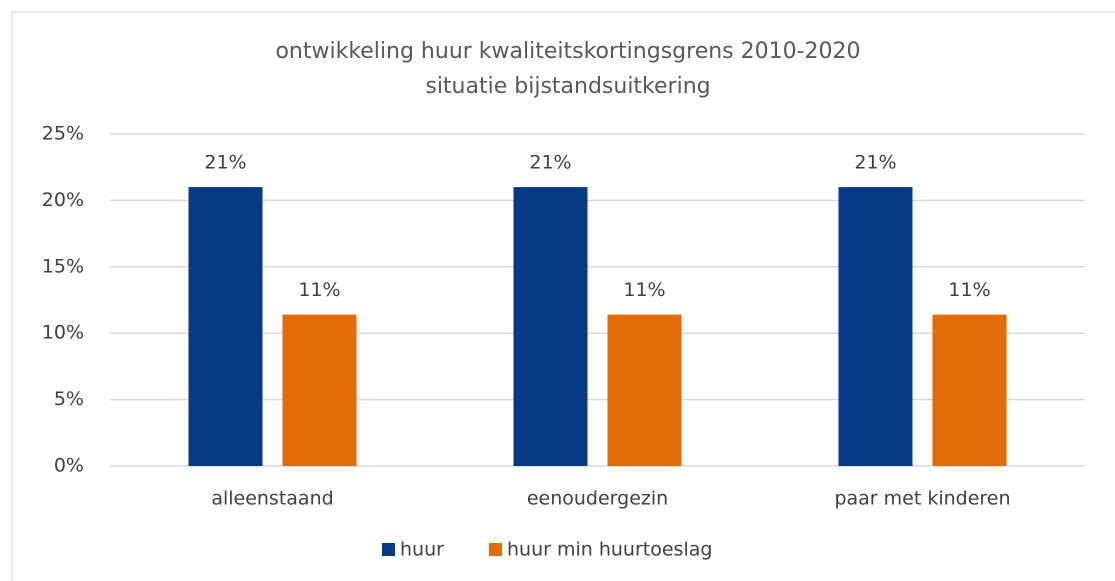  I want to click on y-tick-label: 25%, so click(63, 134).